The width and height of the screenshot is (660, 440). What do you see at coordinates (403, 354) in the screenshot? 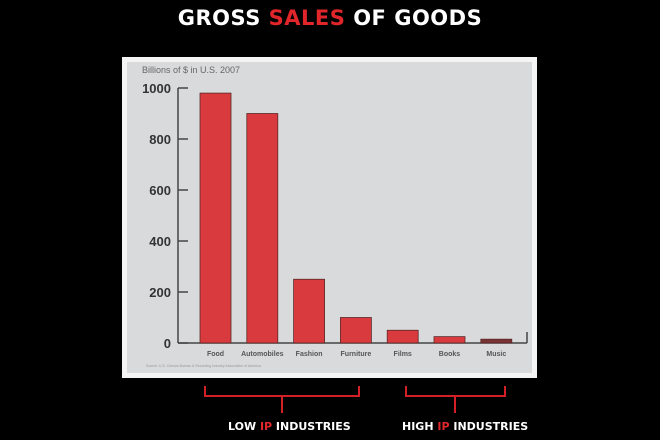
I see `x-tick-label: Films` at bounding box center [403, 354].